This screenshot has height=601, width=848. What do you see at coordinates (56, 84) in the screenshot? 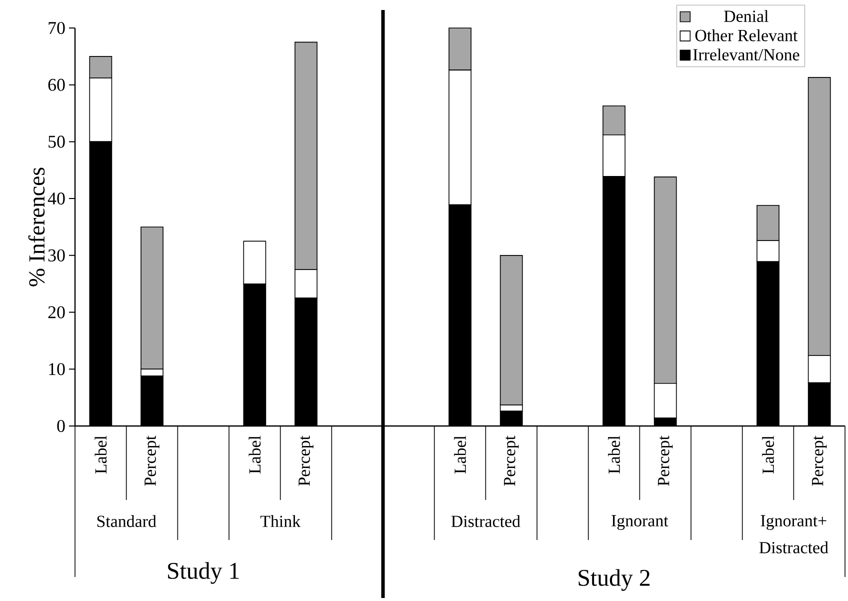
I see `y-tick-label: 60` at bounding box center [56, 84].